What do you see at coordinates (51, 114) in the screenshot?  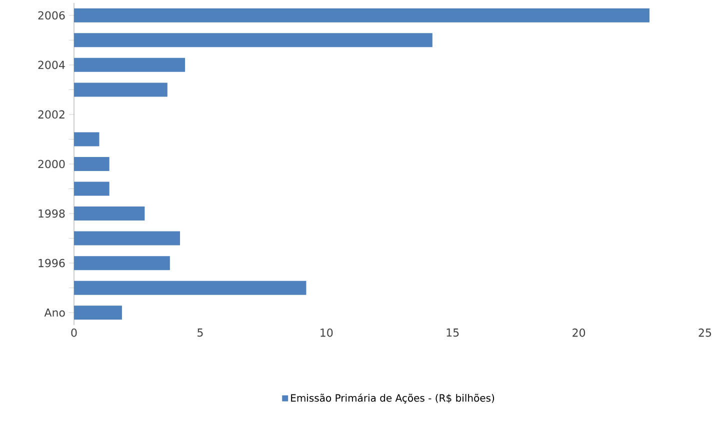 I see `y-tick-label: 2002` at bounding box center [51, 114].